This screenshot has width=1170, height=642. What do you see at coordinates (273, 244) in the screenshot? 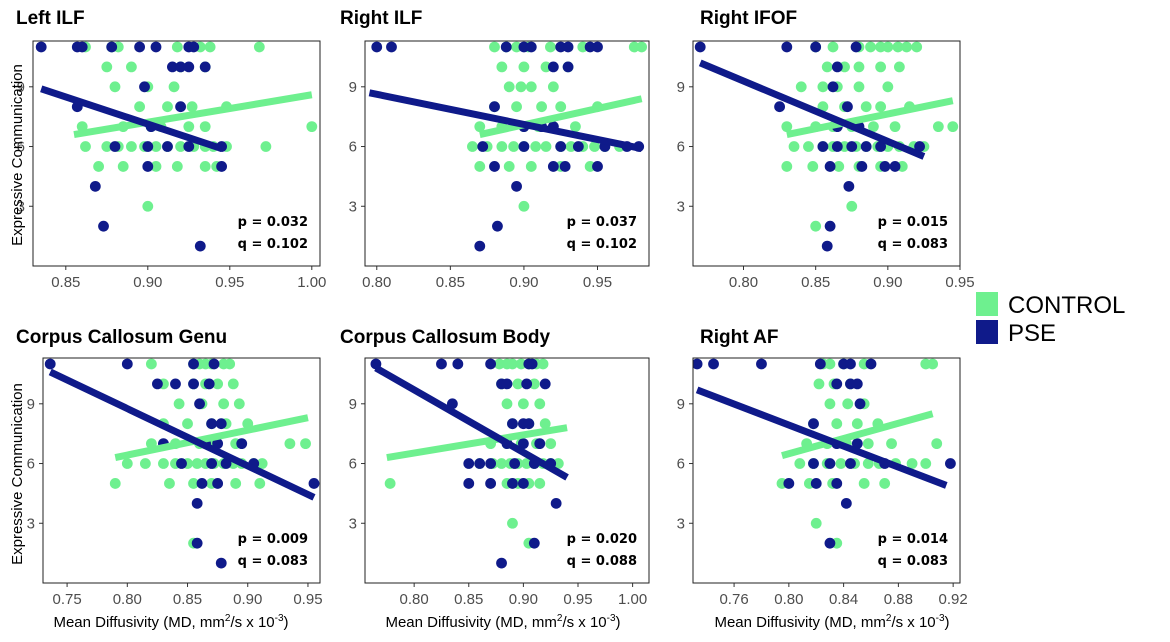
I see `q-value: q = 0.102` at bounding box center [273, 244].